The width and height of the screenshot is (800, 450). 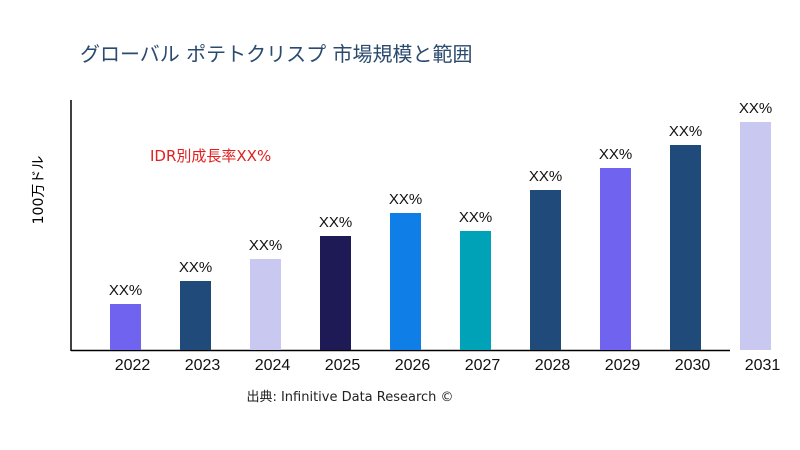 I want to click on x-tick-2029: 2029, so click(x=623, y=365).